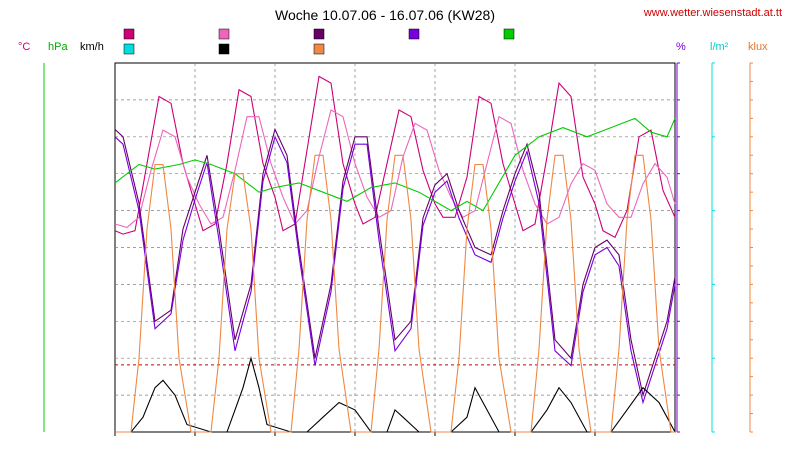 This screenshot has width=790, height=460. I want to click on chart-title: Woche 10.07.06 - 16.07.06 (KW28), so click(385, 15).